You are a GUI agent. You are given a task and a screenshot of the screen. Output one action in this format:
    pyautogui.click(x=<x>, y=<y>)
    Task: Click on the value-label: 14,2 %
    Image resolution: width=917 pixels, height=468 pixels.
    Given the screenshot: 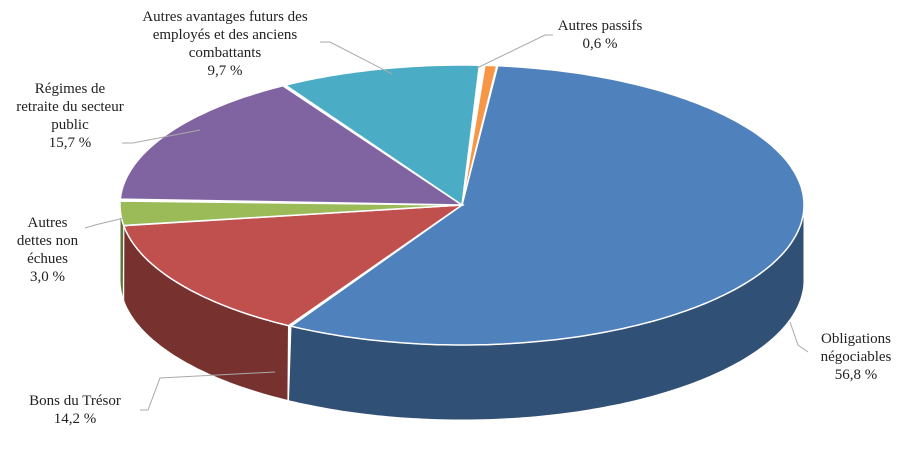 What is the action you would take?
    pyautogui.click(x=75, y=419)
    